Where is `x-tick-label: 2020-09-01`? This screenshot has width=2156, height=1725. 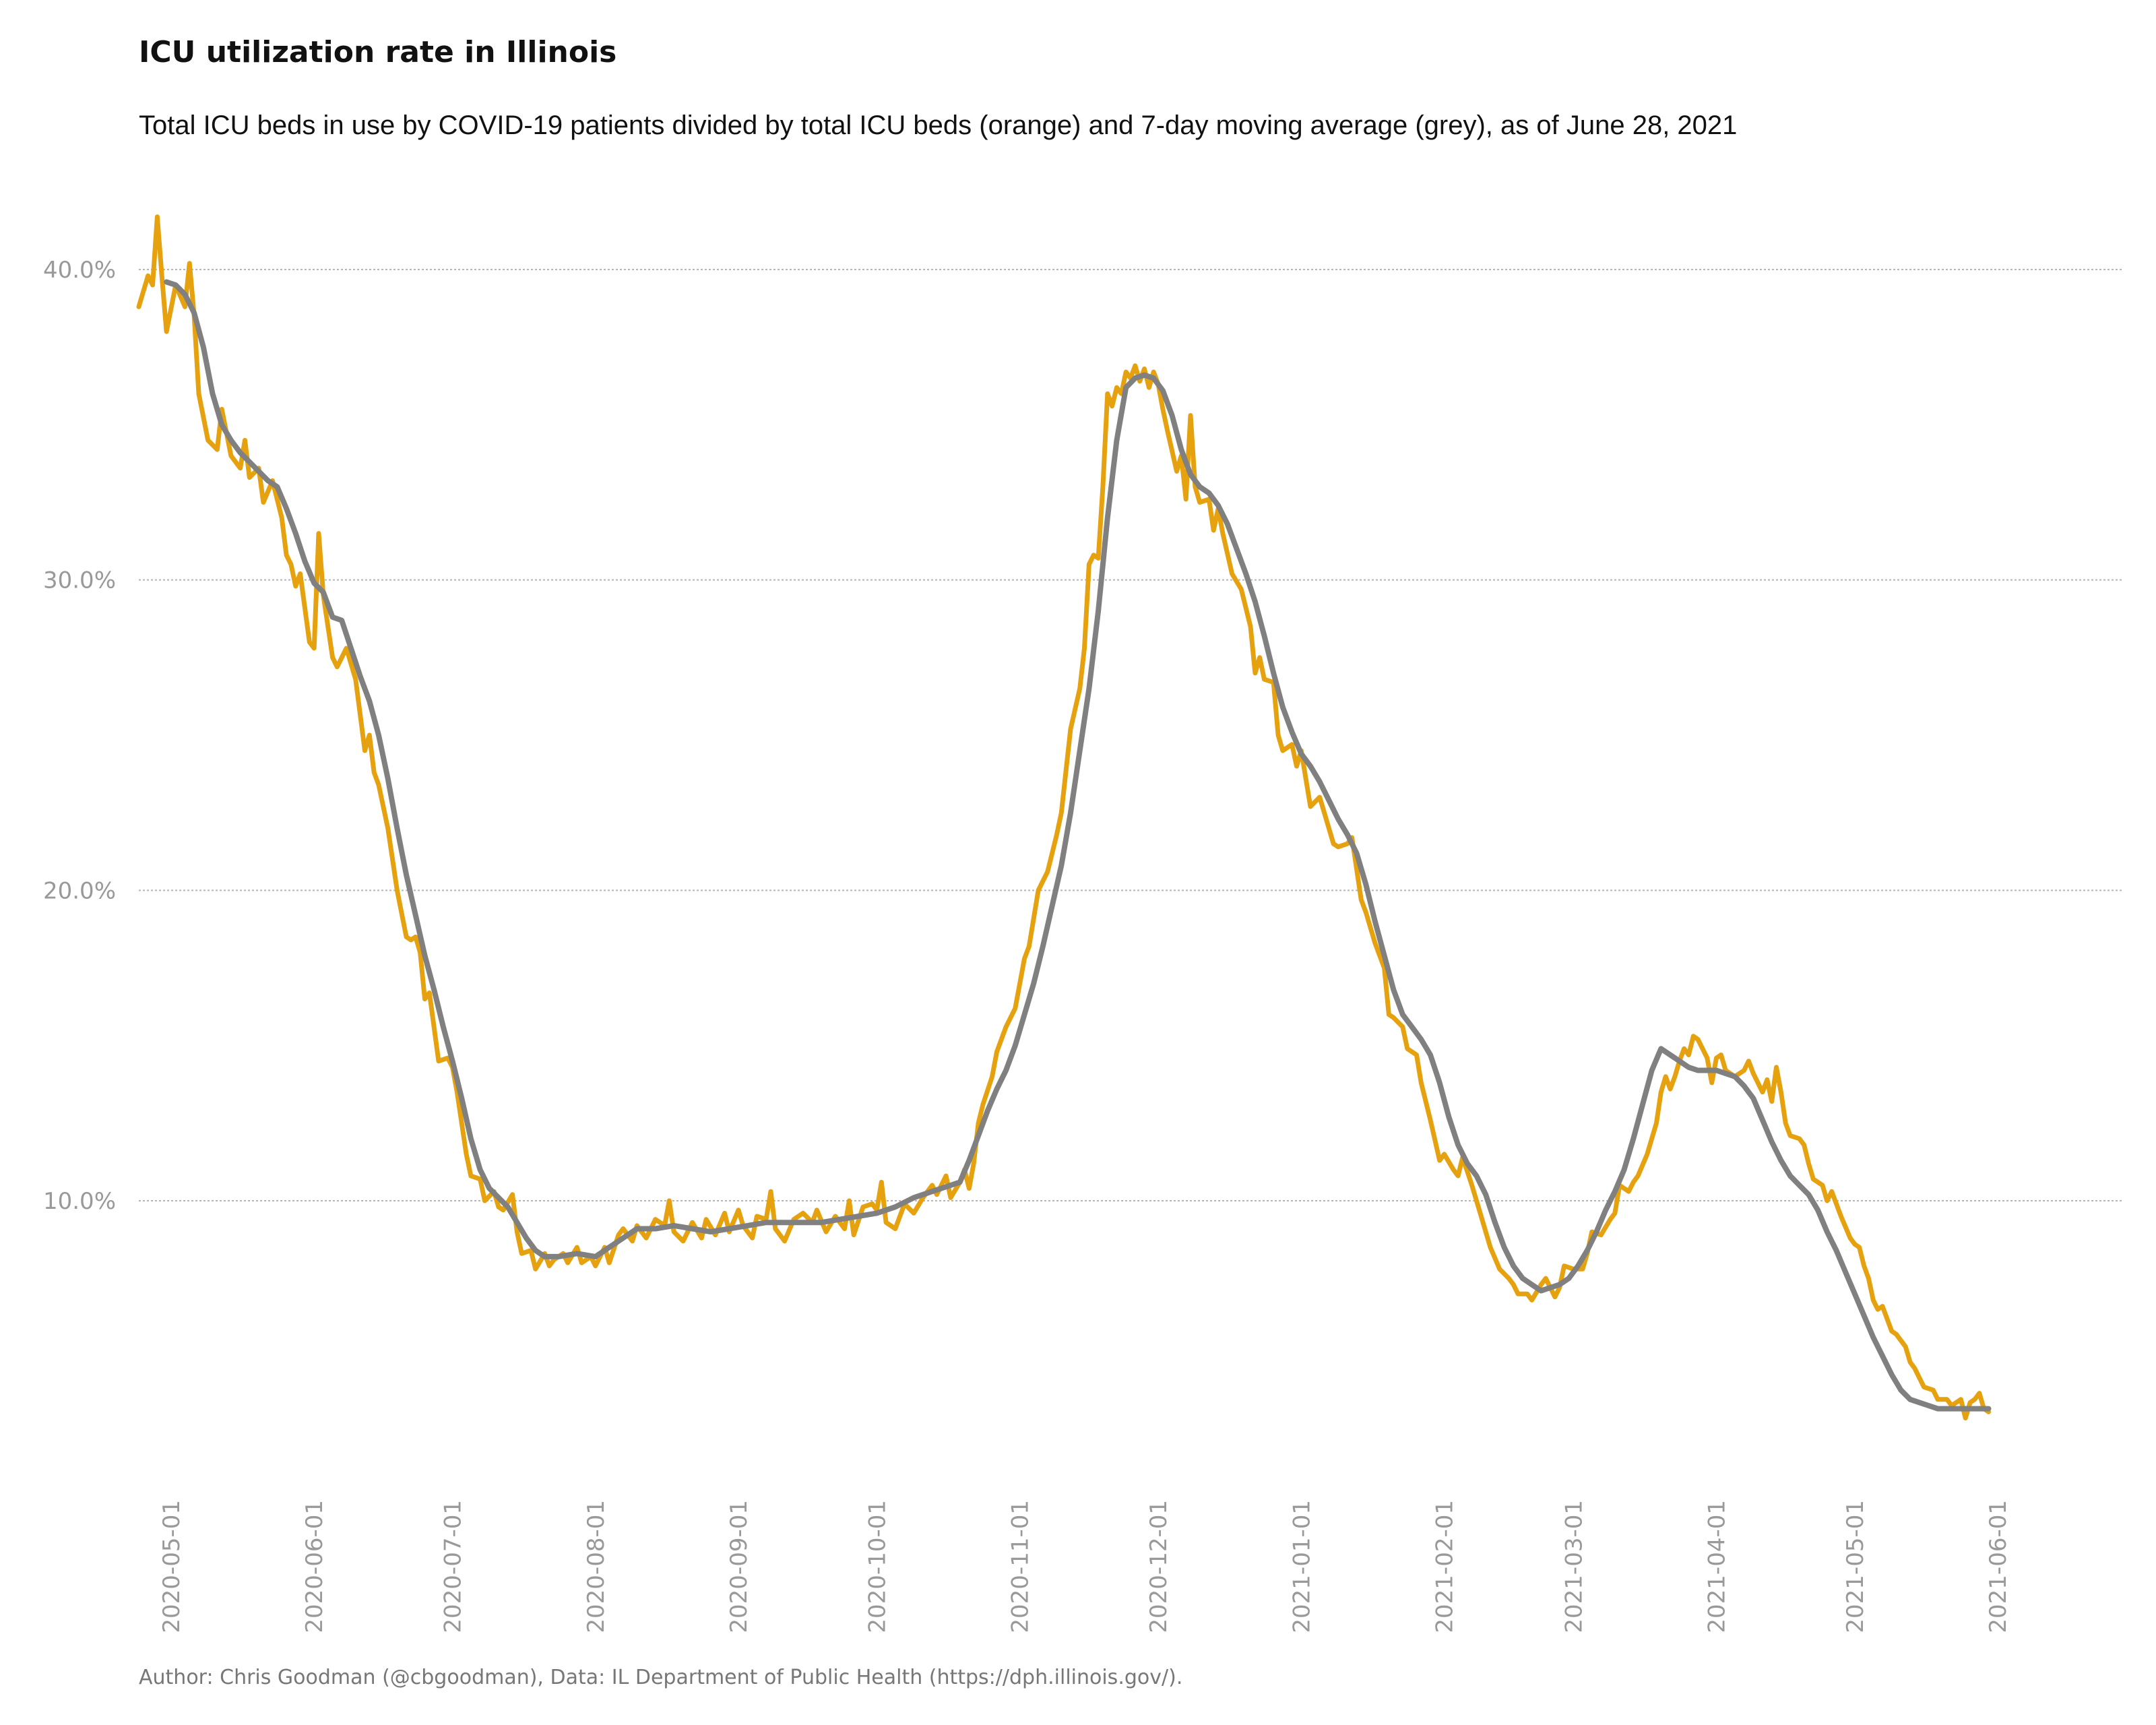 x-tick-label: 2020-09-01 is located at coordinates (739, 1567).